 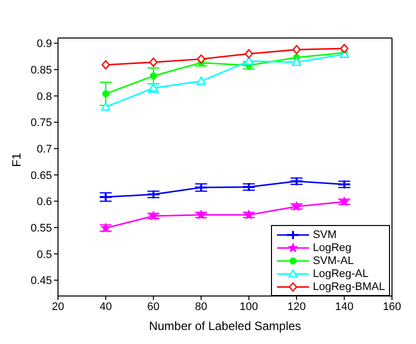 What do you see at coordinates (201, 306) in the screenshot?
I see `x-tick-label: 80` at bounding box center [201, 306].